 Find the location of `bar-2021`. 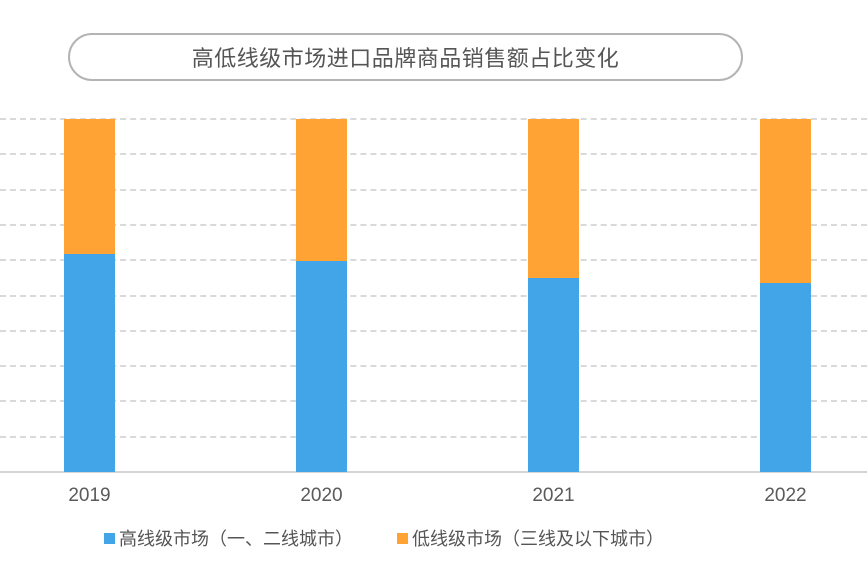

bar-2021 is located at coordinates (553, 295).